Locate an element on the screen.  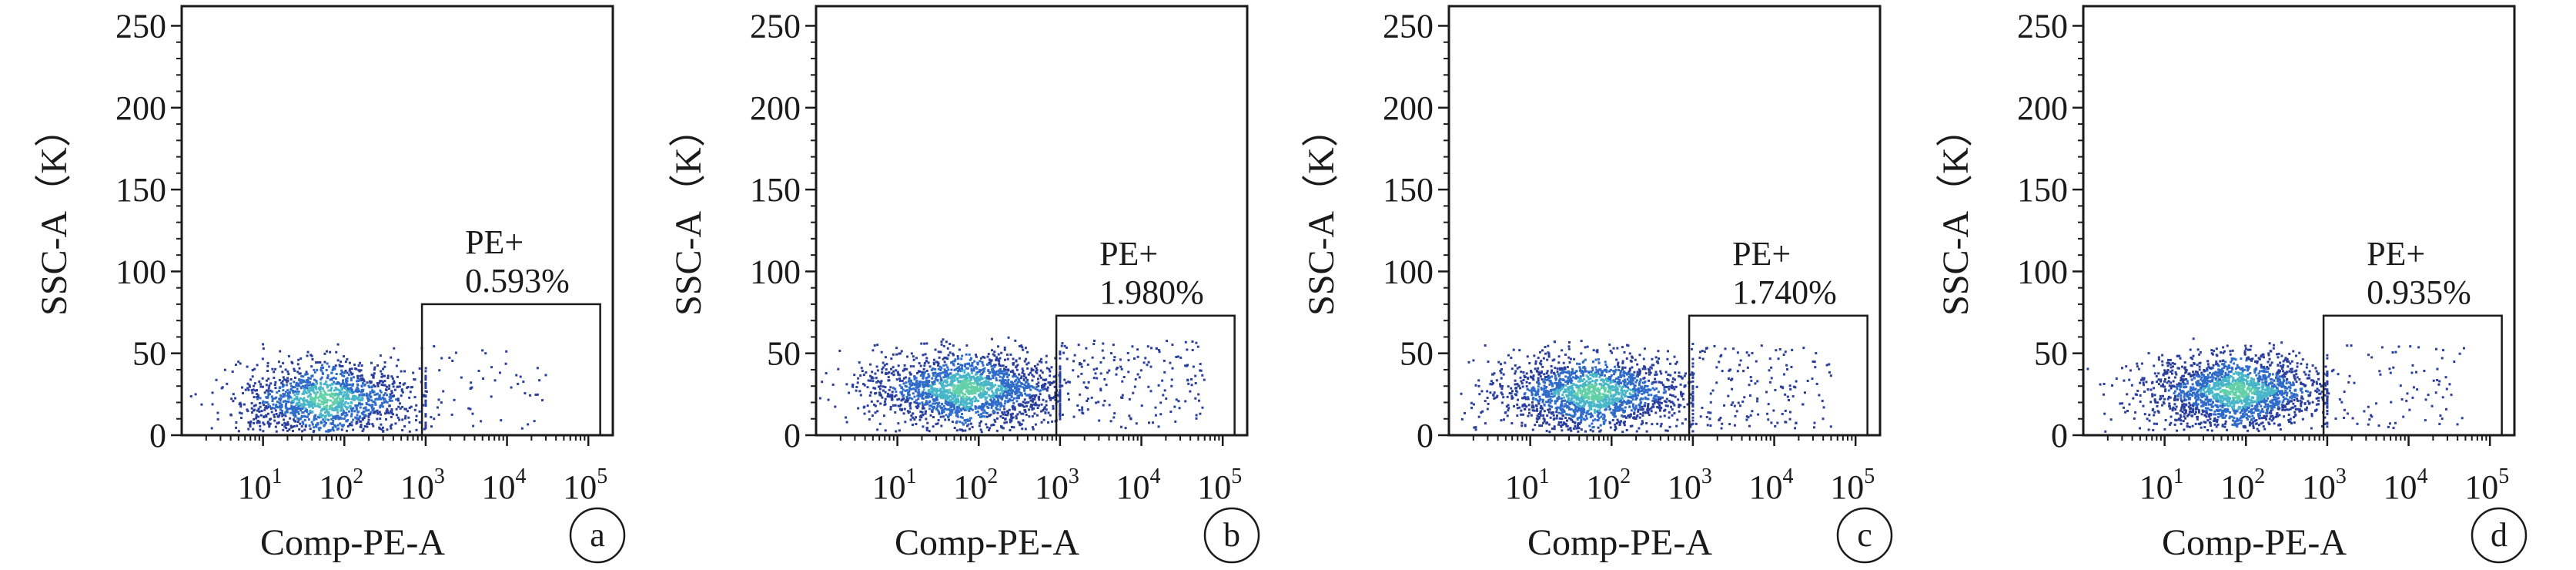
gate-name: PE+ is located at coordinates (494, 242).